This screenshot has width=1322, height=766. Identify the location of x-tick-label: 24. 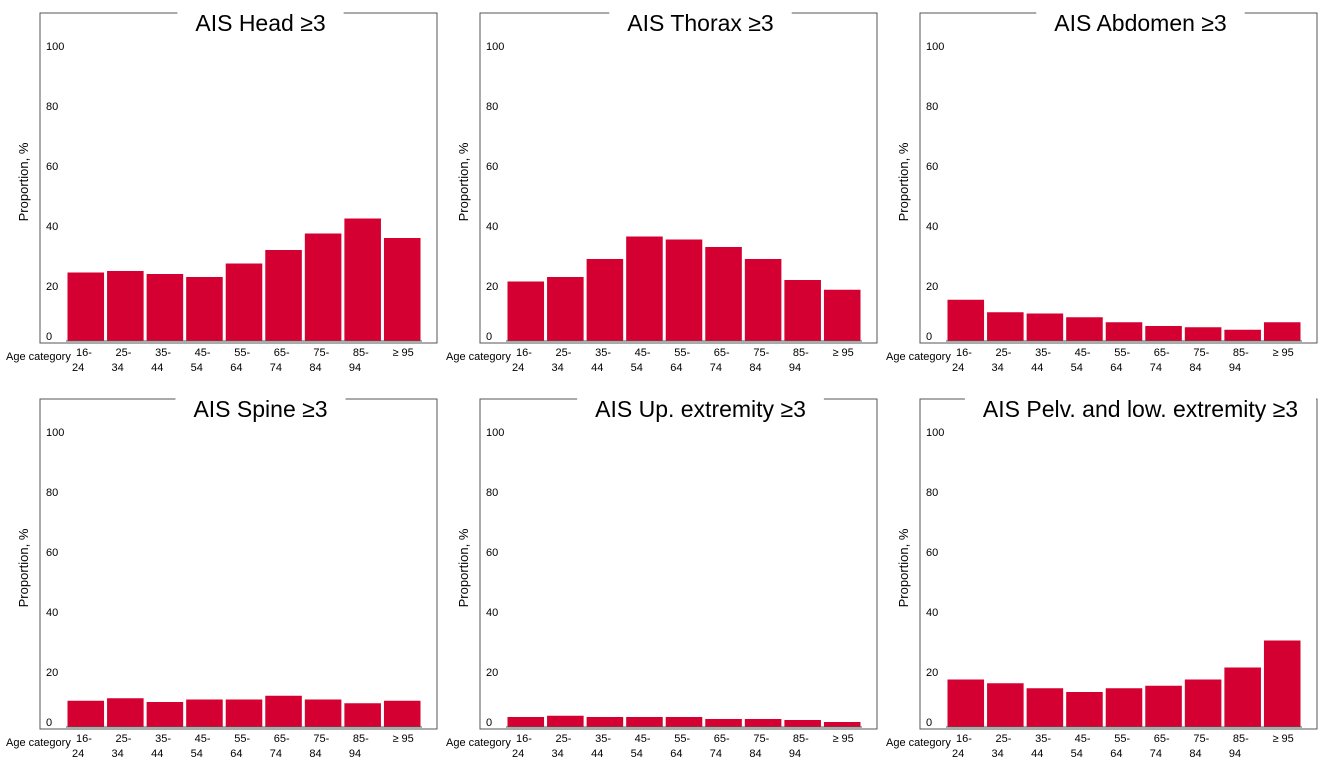
(78, 368).